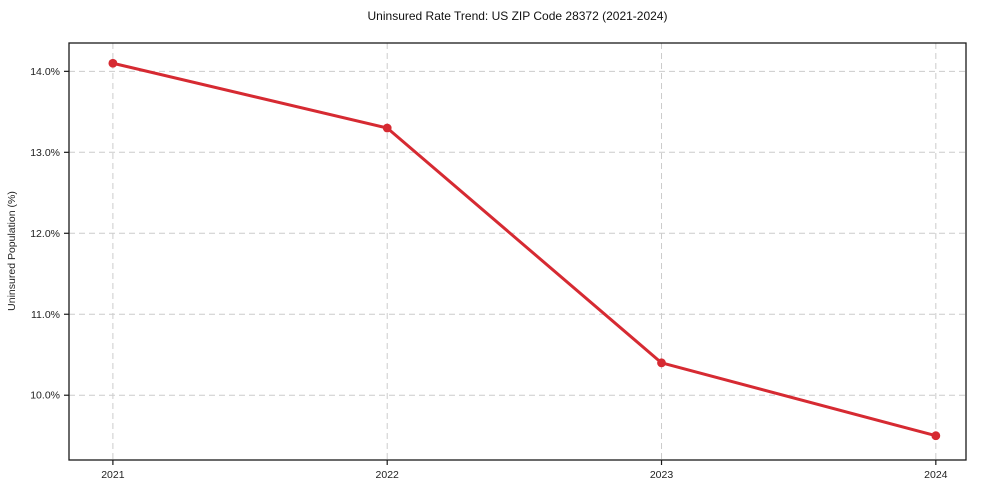 This screenshot has width=989, height=490. What do you see at coordinates (113, 475) in the screenshot?
I see `x-tick-label: 2021` at bounding box center [113, 475].